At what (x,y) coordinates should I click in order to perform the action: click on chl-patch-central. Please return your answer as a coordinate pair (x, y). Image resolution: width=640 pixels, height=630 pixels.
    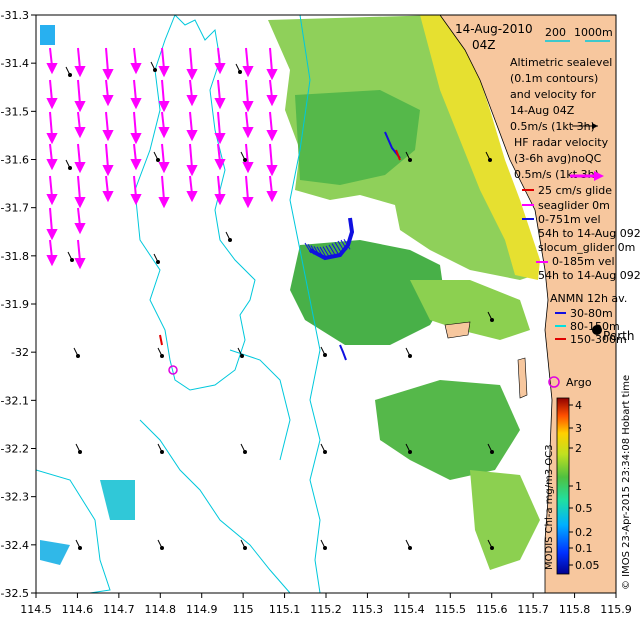
    Looking at the image, I should click on (367, 292).